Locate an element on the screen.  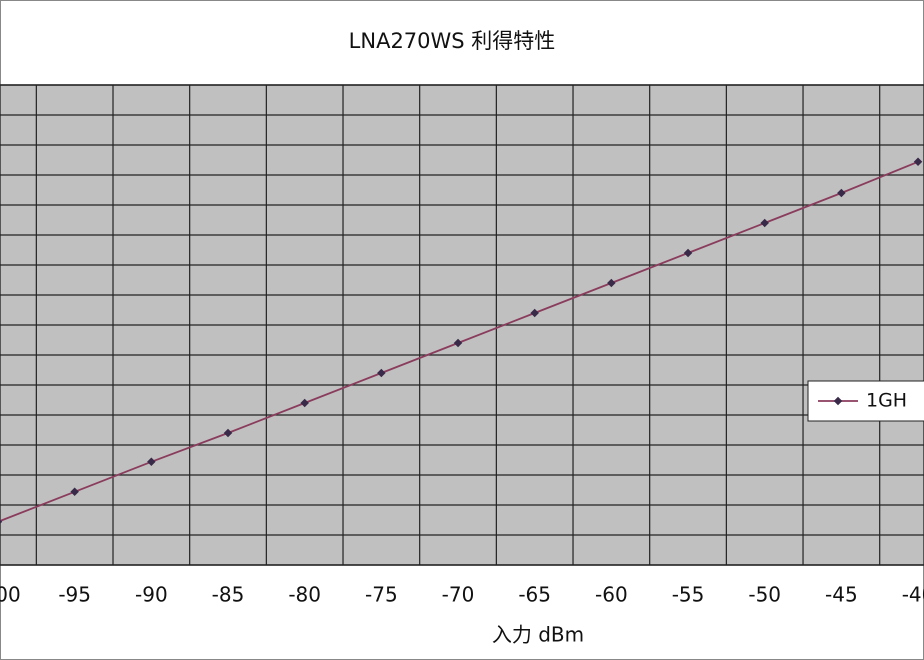
x-tick-label: -45 is located at coordinates (841, 595).